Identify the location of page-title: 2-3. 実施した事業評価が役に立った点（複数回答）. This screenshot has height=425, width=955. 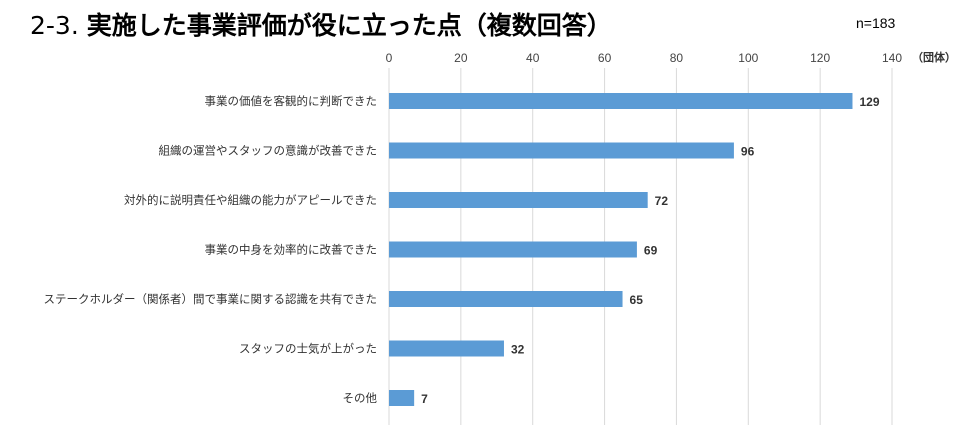
(321, 24).